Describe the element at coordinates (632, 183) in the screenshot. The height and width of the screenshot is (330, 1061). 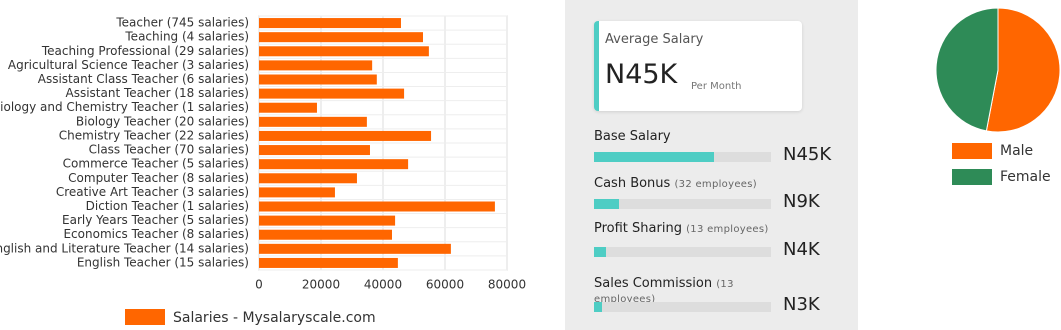
I see `item-name: Cash Bonus` at that location.